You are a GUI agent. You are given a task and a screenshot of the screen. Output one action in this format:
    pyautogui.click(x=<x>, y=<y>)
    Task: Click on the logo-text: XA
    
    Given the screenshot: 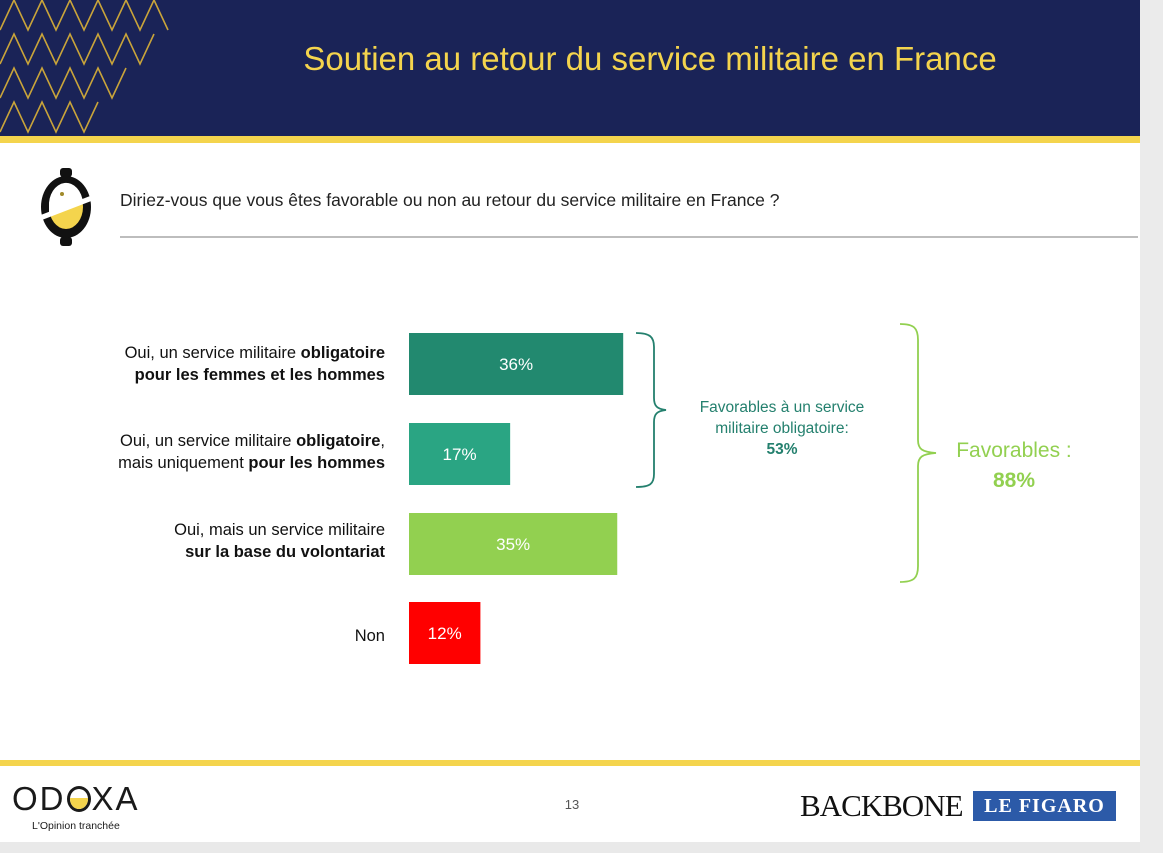 What is the action you would take?
    pyautogui.click(x=115, y=798)
    